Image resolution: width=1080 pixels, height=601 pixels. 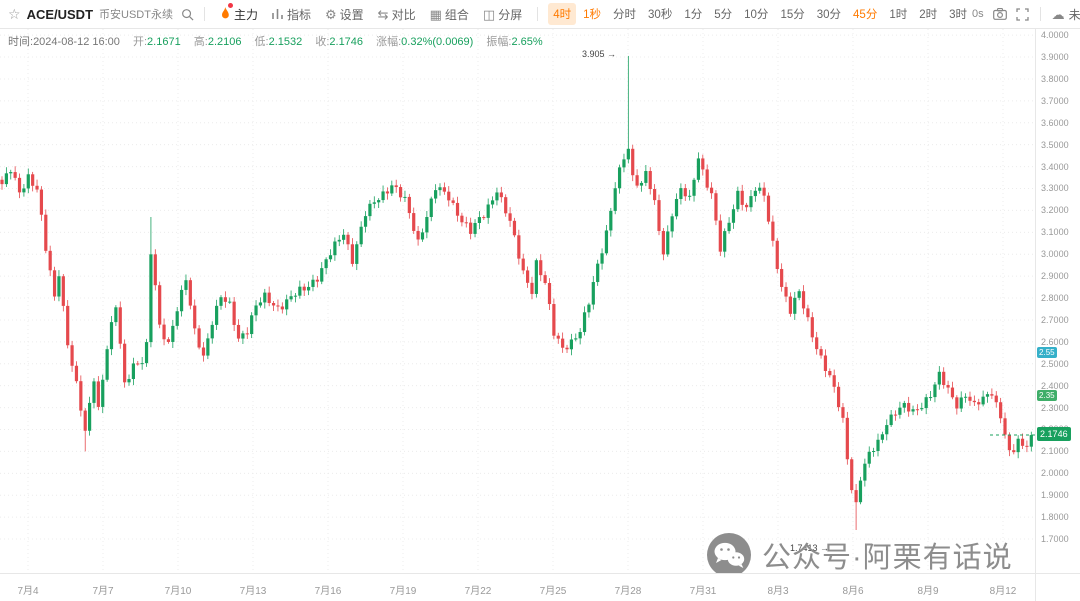 What do you see at coordinates (1054, 434) in the screenshot?
I see `last-price-badge: 2.1746` at bounding box center [1054, 434].